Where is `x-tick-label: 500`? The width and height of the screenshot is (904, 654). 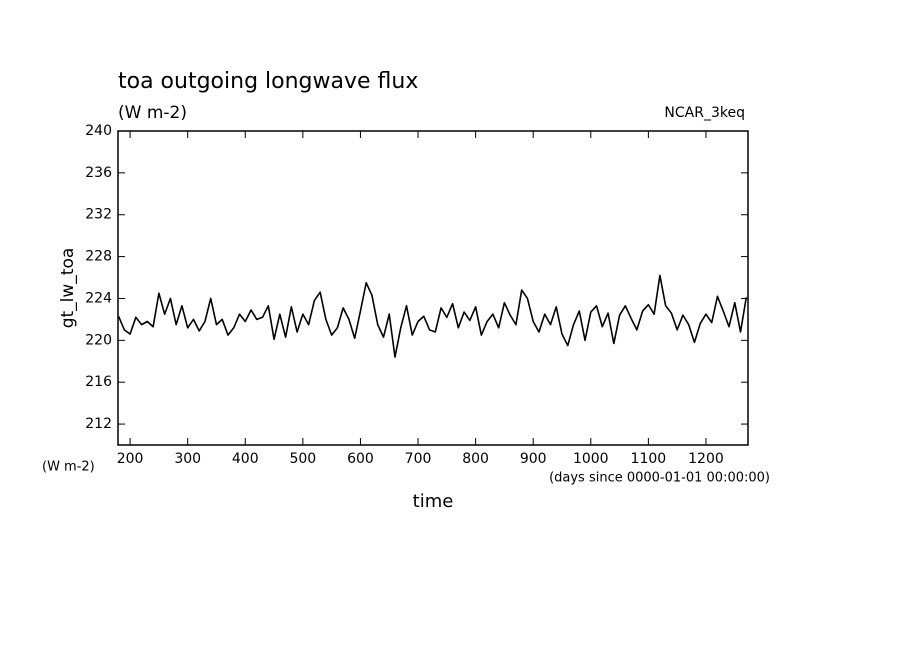
x-tick-label: 500 is located at coordinates (302, 459).